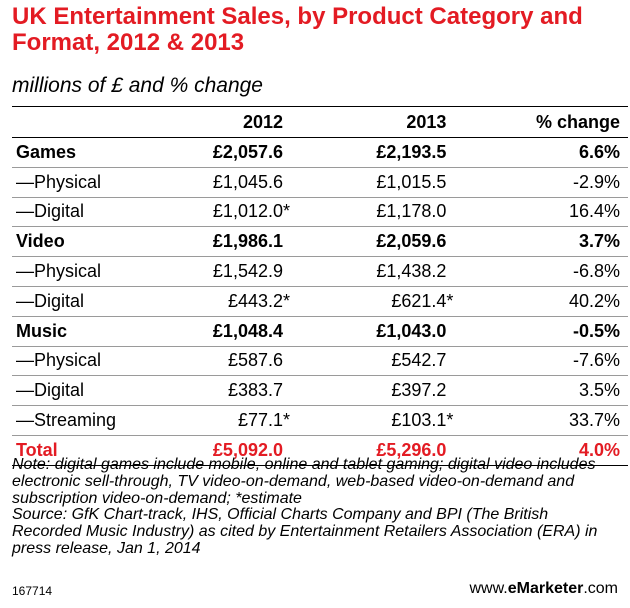 This screenshot has width=630, height=608. I want to click on value-2013: £1,015.5, so click(375, 182).